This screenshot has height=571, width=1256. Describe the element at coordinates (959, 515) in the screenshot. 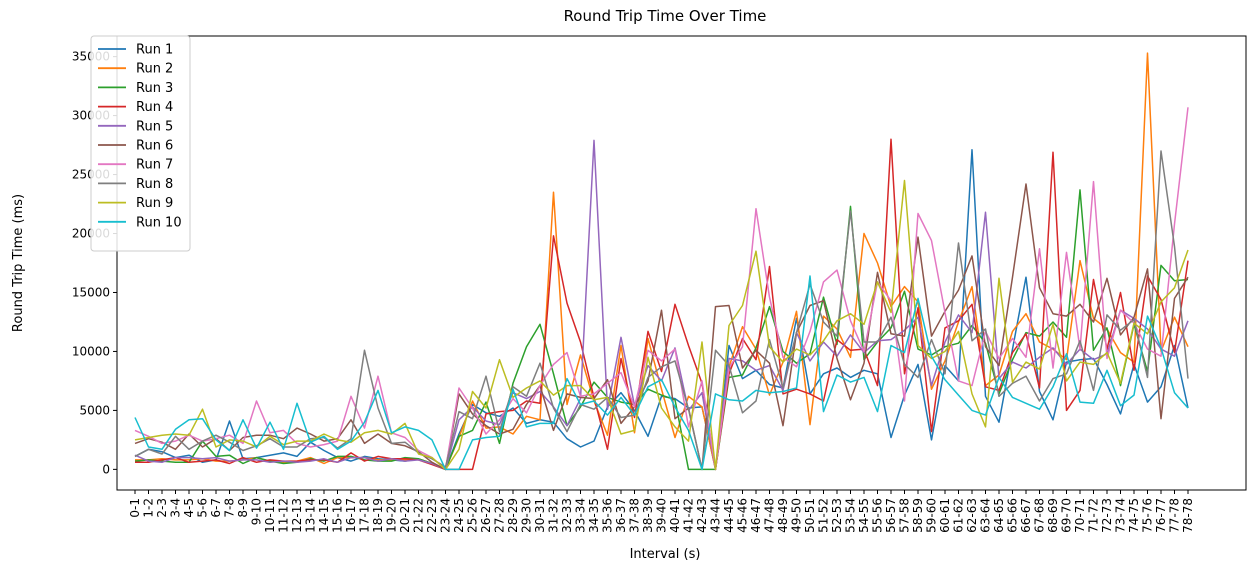

I see `x-tick-label: 61-62` at that location.